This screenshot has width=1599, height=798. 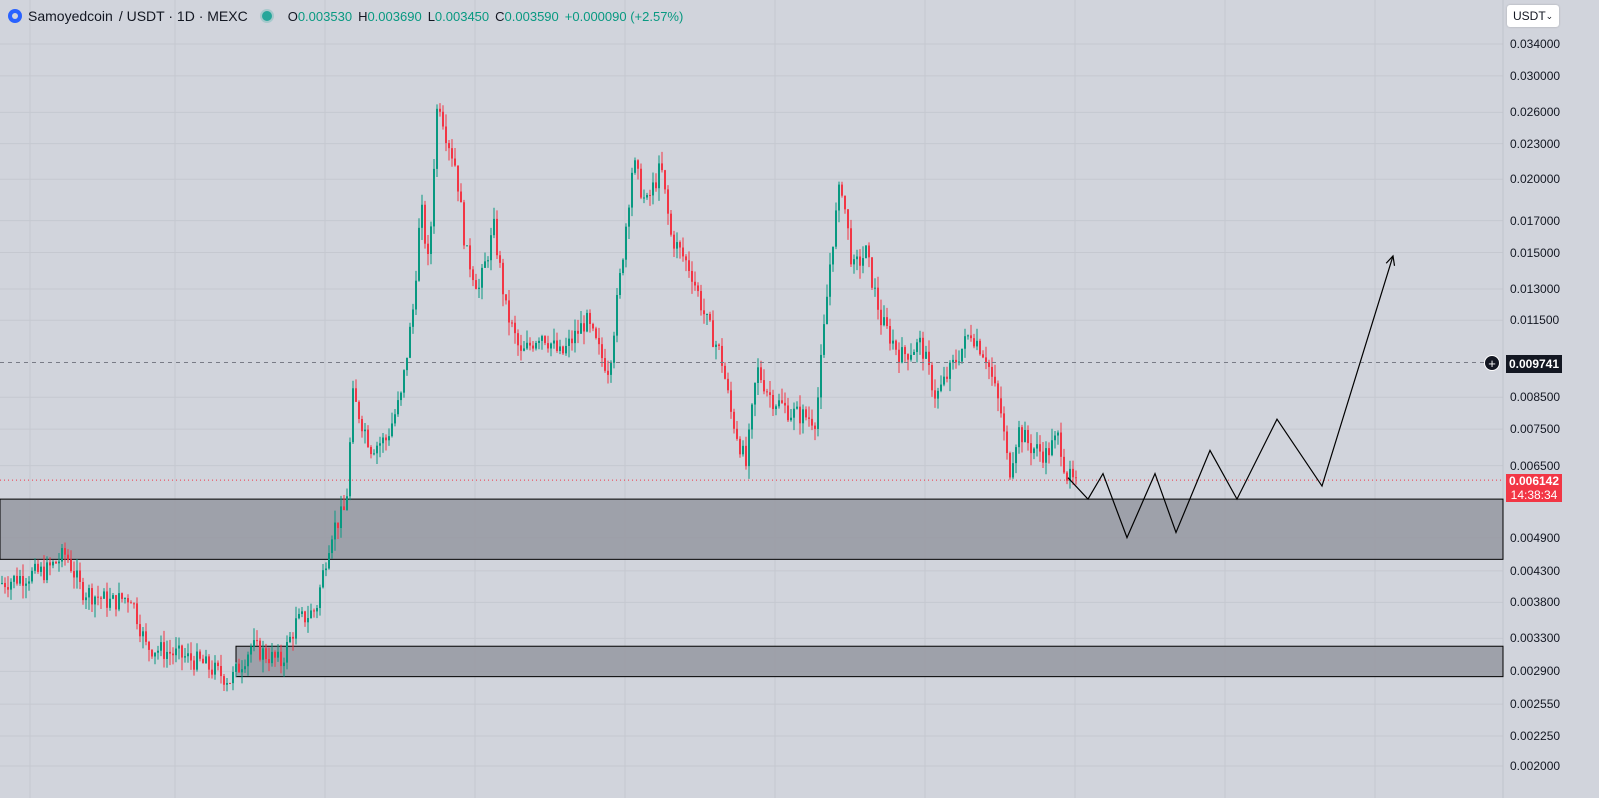 I want to click on price-tick-label: 0.002550, so click(x=1535, y=704).